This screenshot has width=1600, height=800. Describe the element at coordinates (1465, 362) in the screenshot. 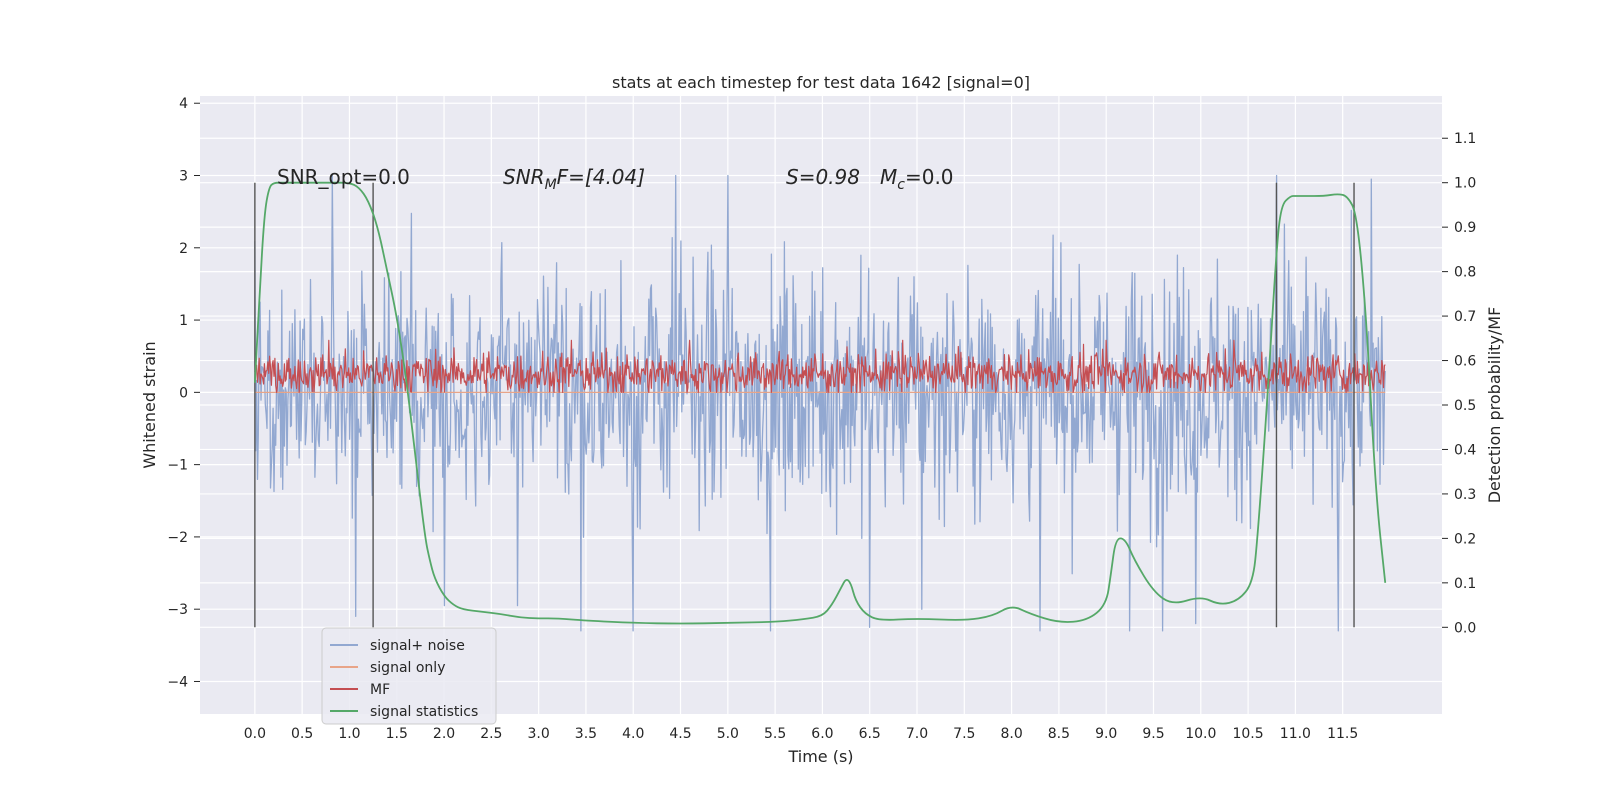

I see `y-right-tick-label: 0.6` at that location.